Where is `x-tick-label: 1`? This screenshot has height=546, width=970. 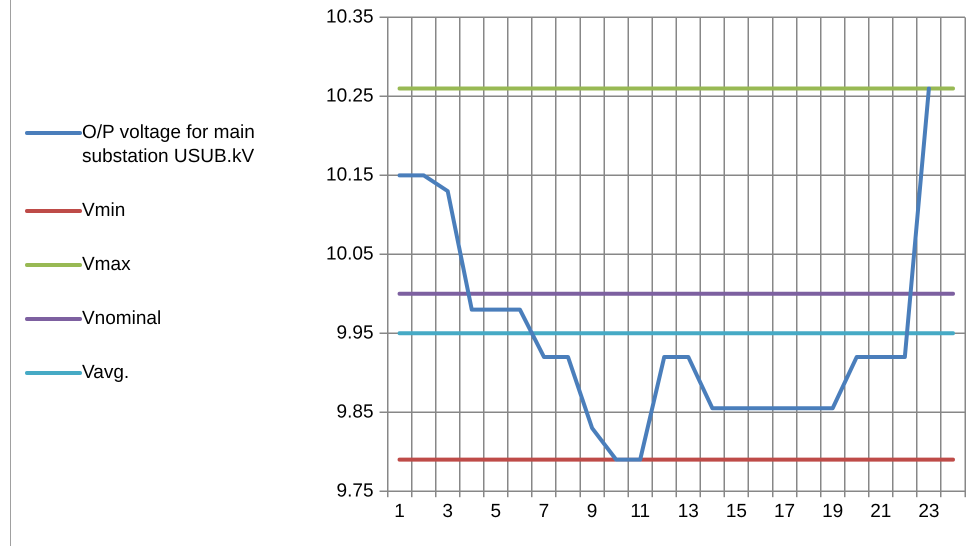 x-tick-label: 1 is located at coordinates (399, 511).